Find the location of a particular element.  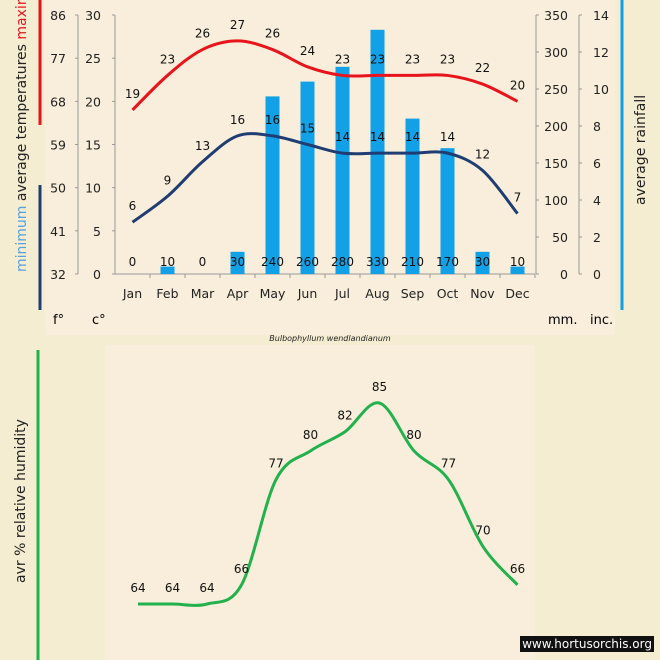

f-tick: 77 is located at coordinates (58, 58).